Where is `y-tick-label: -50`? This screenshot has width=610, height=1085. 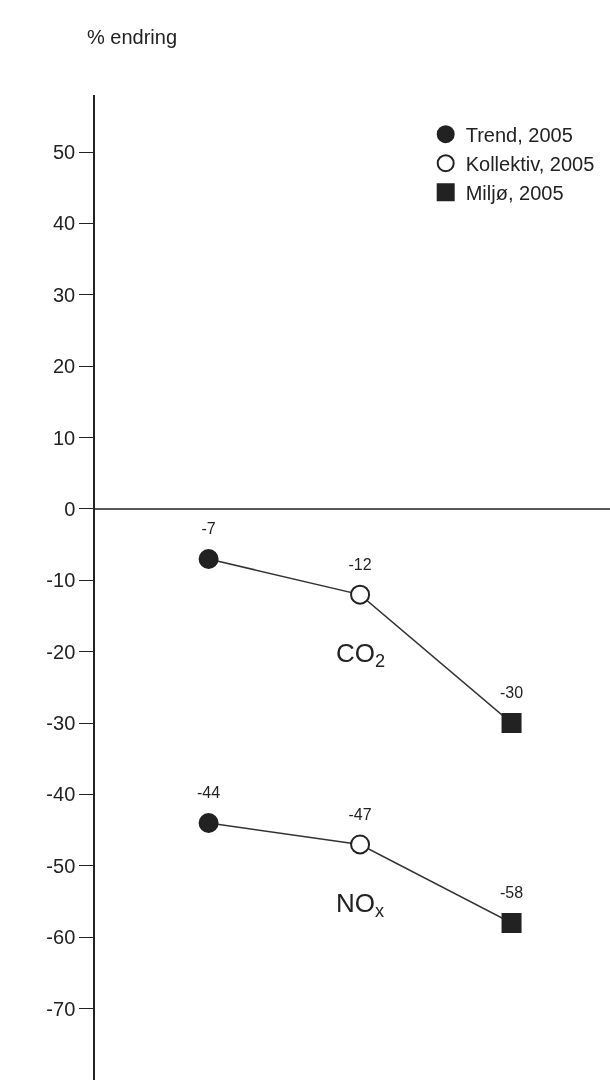 y-tick-label: -50 is located at coordinates (61, 865).